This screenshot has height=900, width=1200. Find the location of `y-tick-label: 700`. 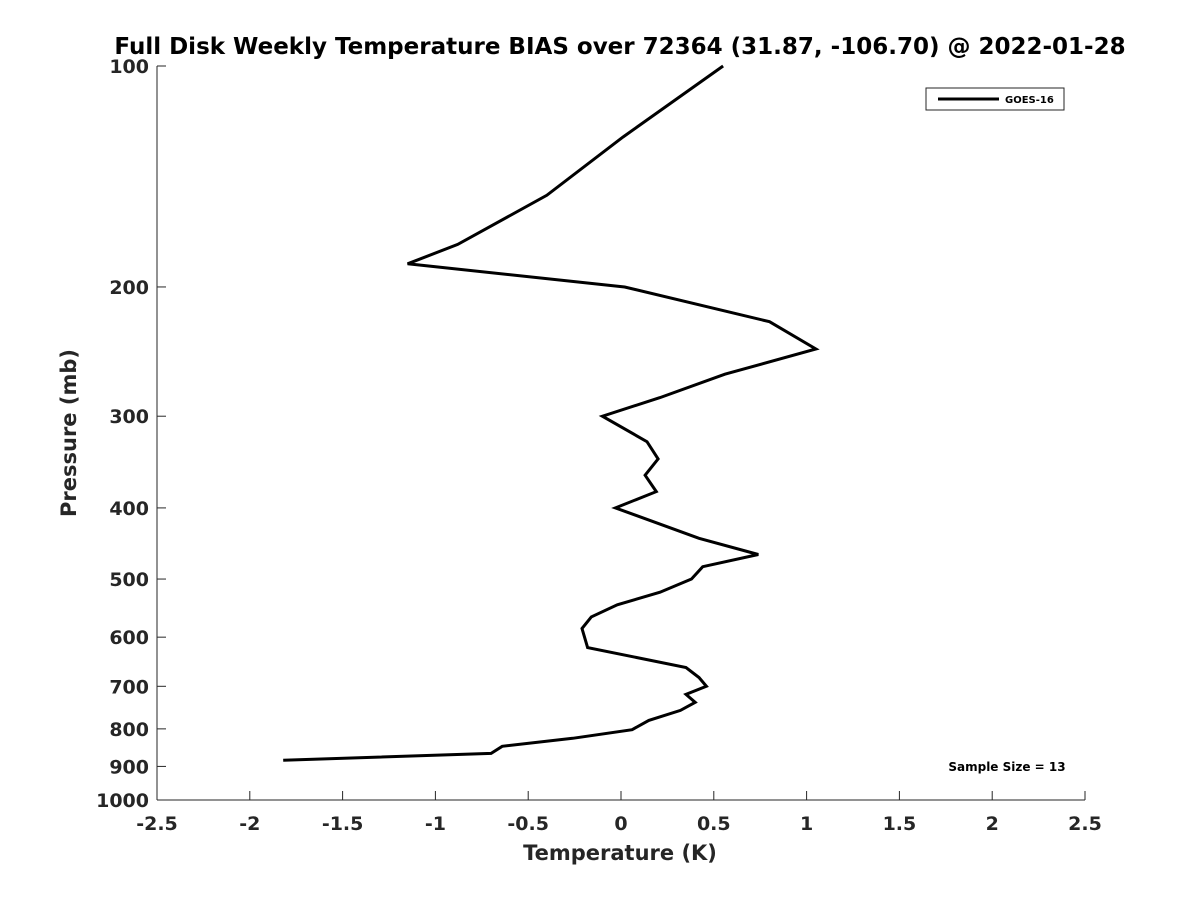

y-tick-label: 700 is located at coordinates (129, 687).